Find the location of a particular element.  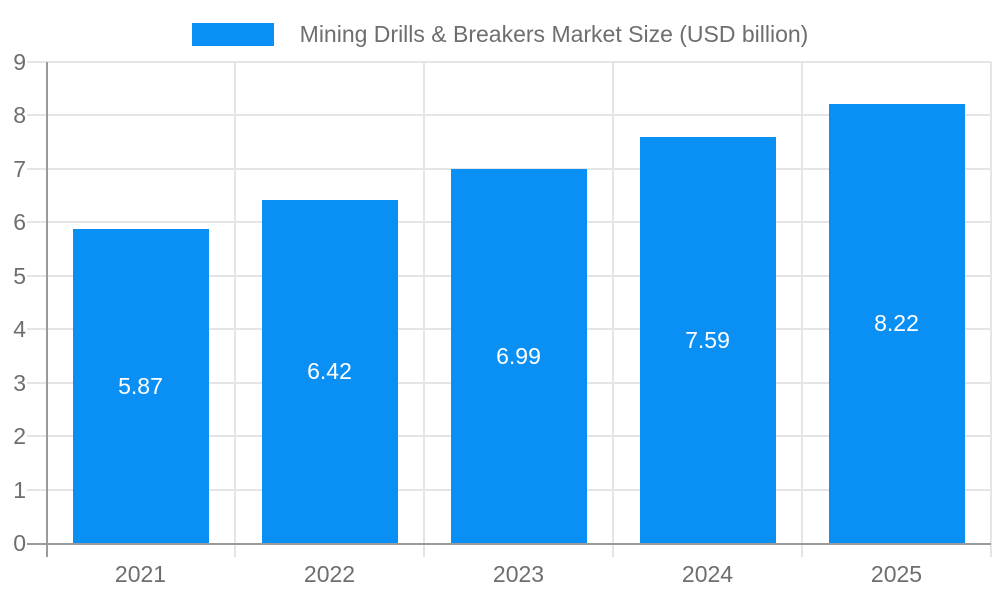

bar-2024 is located at coordinates (707, 340).